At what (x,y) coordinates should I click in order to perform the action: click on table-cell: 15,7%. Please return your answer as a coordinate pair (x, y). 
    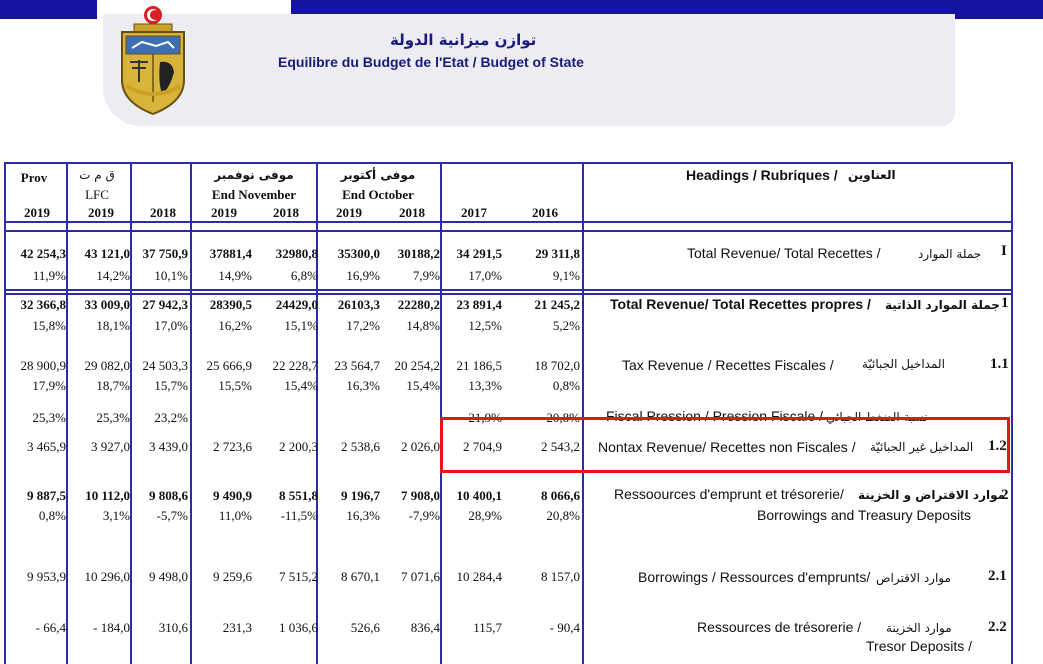
    Looking at the image, I should click on (171, 385).